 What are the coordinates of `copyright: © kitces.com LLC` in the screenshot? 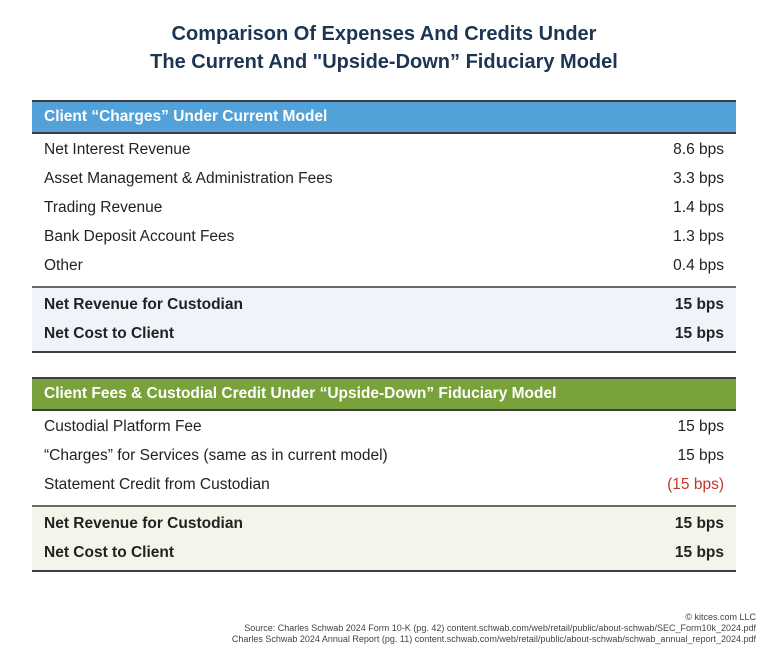 It's located at (720, 617).